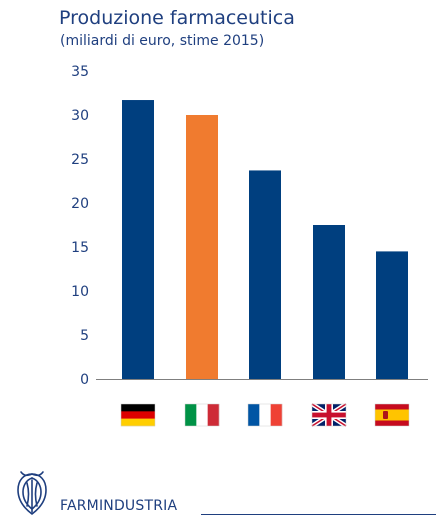 This screenshot has width=437, height=523. I want to click on bar-uk, so click(329, 302).